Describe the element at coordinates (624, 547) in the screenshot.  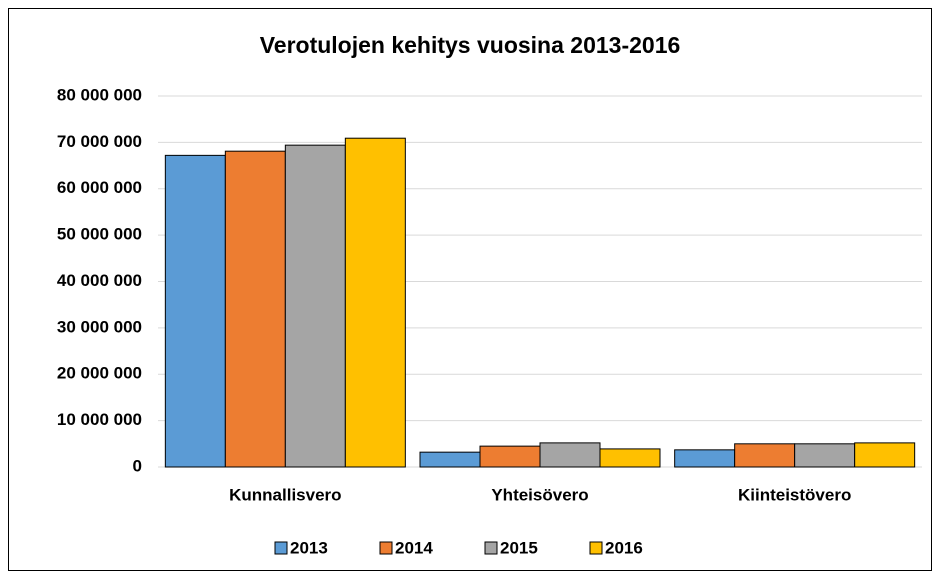
I see `legend-label: 2016` at that location.